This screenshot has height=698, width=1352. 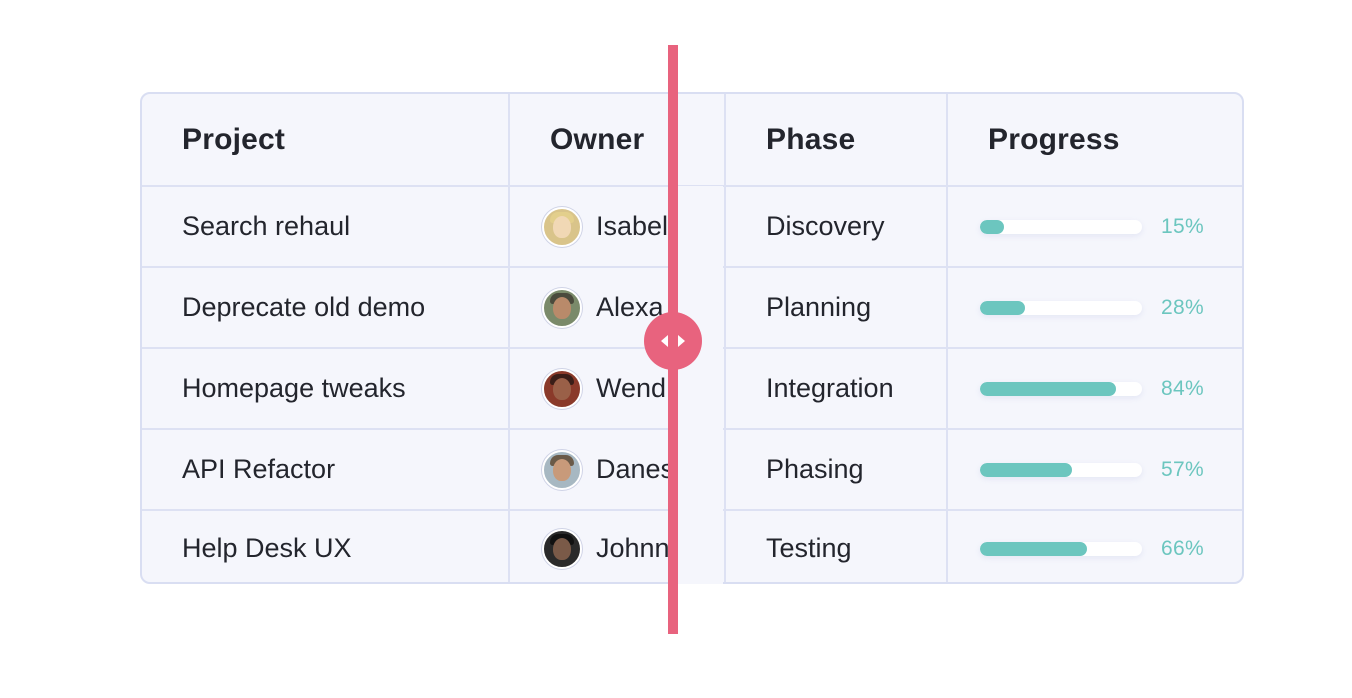 What do you see at coordinates (326, 470) in the screenshot?
I see `project-name-cell: API Refactor` at bounding box center [326, 470].